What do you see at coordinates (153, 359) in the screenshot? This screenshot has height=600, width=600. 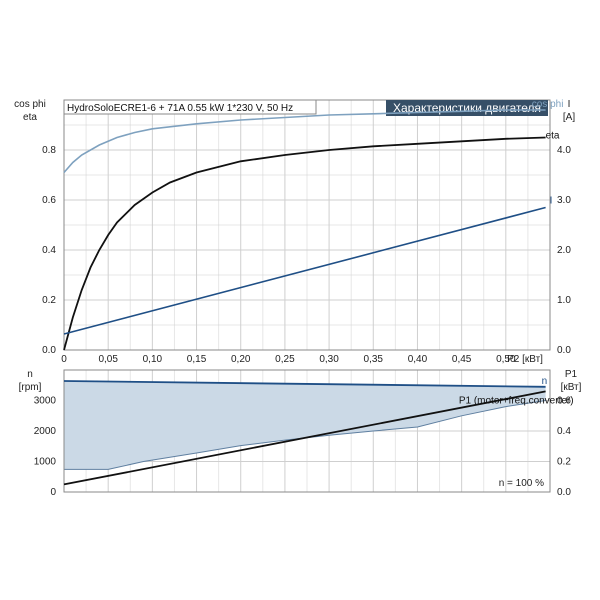 I see `x-tick-label: 0,10` at bounding box center [153, 359].